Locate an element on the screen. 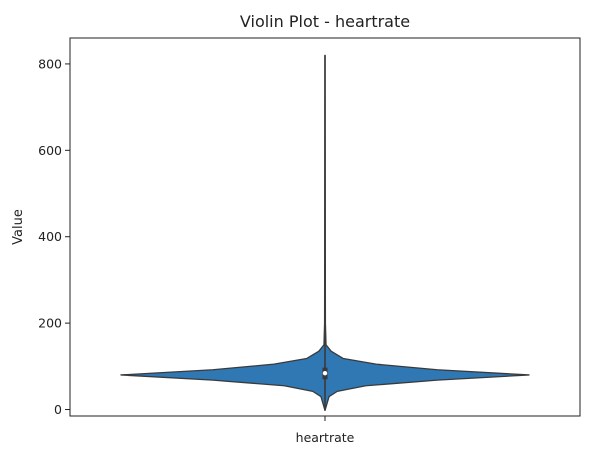 The height and width of the screenshot is (453, 600). y-tick-label: 200 is located at coordinates (50, 323).